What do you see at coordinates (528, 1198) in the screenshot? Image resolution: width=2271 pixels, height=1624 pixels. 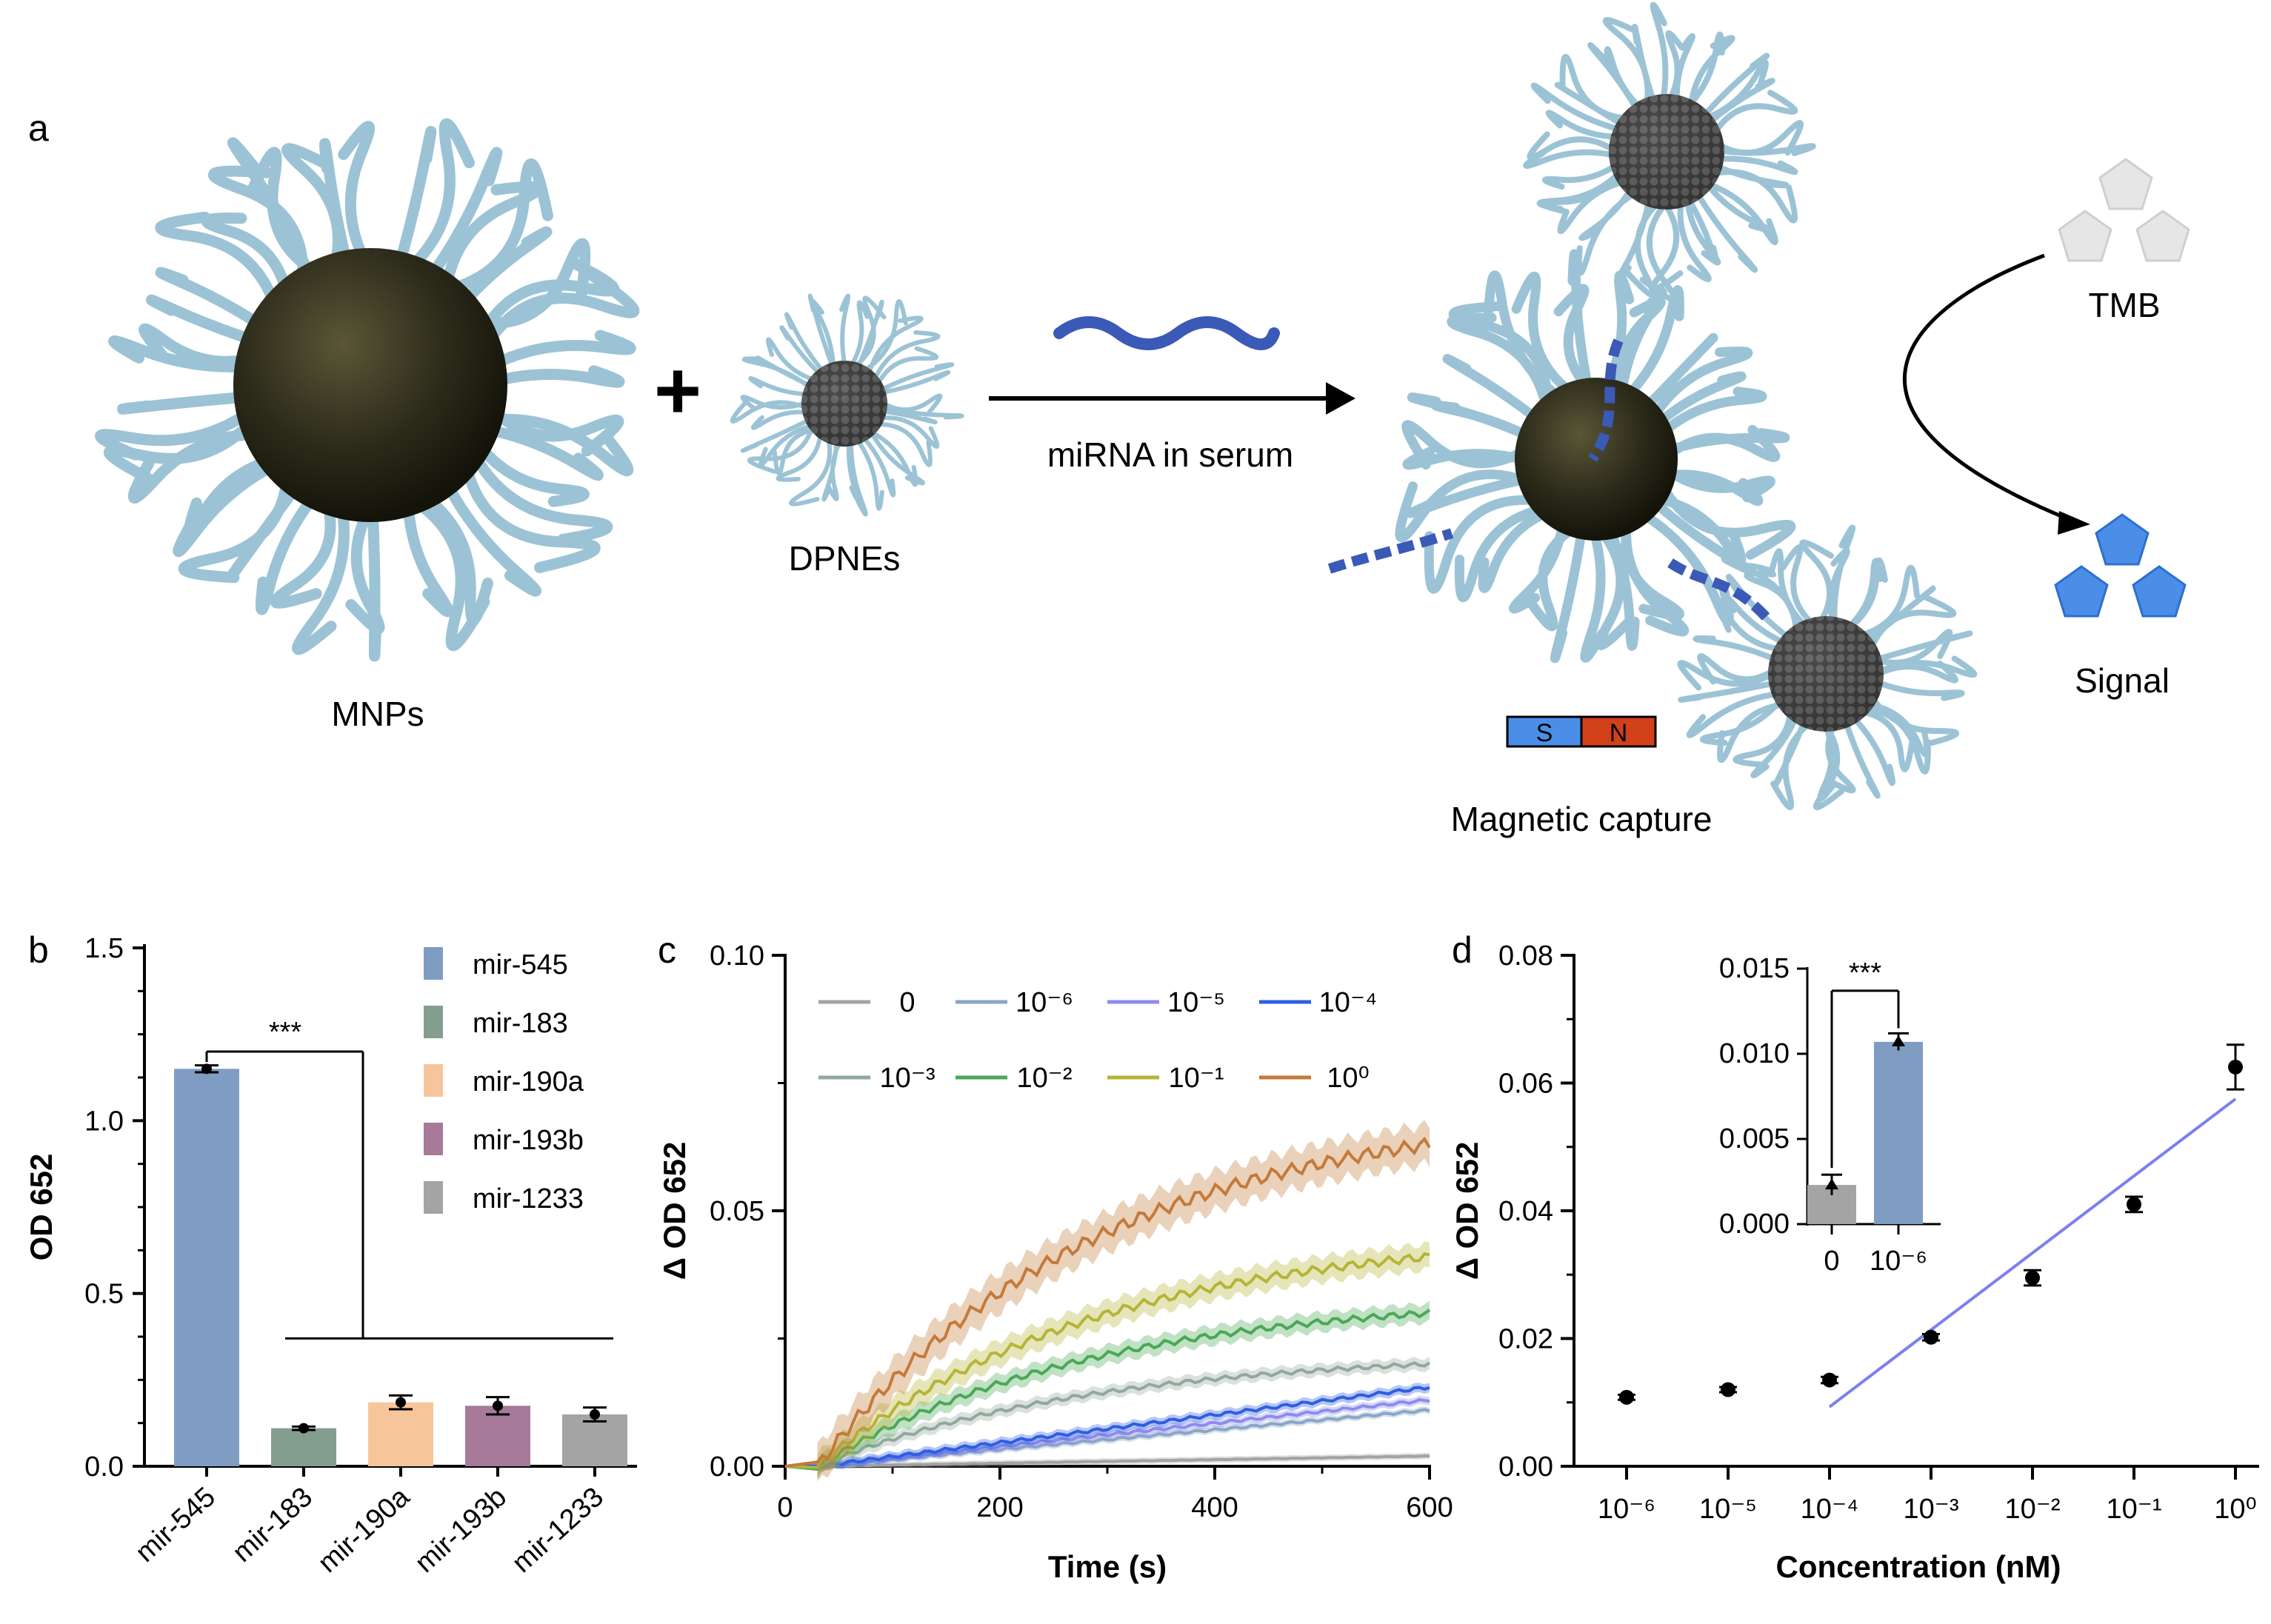 I see `legend-label: mir-1233` at bounding box center [528, 1198].